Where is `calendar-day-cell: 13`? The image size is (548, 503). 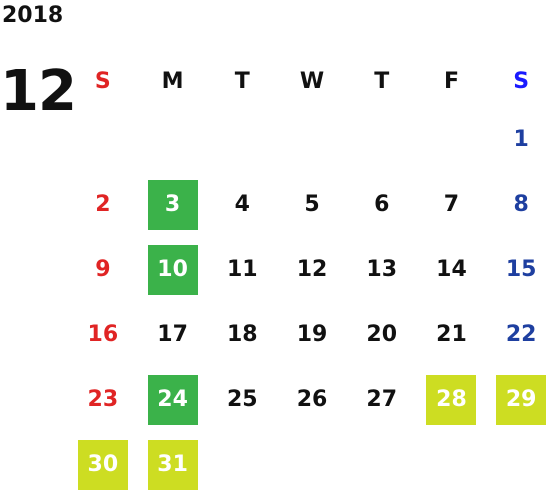 calendar-day-cell: 13 is located at coordinates (382, 269).